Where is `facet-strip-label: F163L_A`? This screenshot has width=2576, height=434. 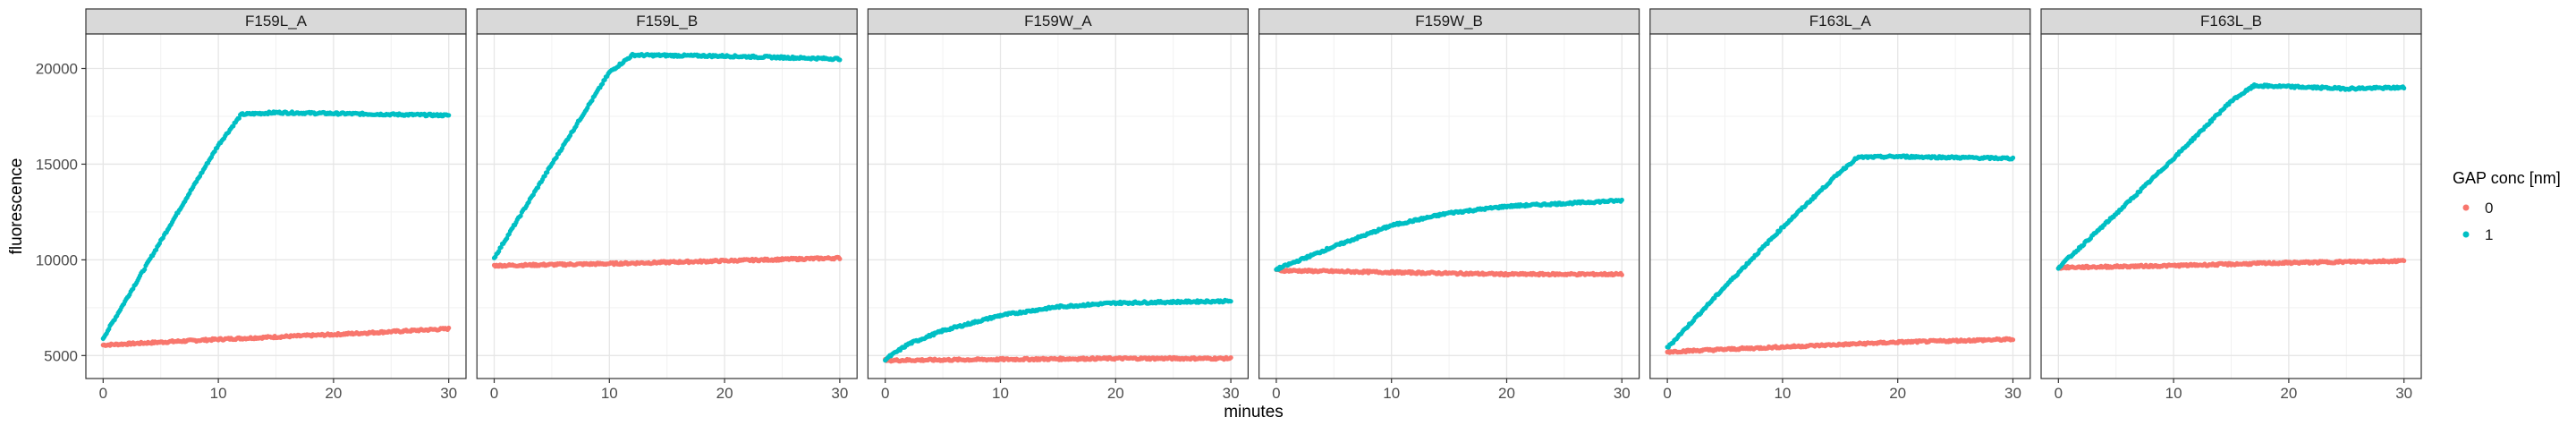
facet-strip-label: F163L_A is located at coordinates (1840, 21).